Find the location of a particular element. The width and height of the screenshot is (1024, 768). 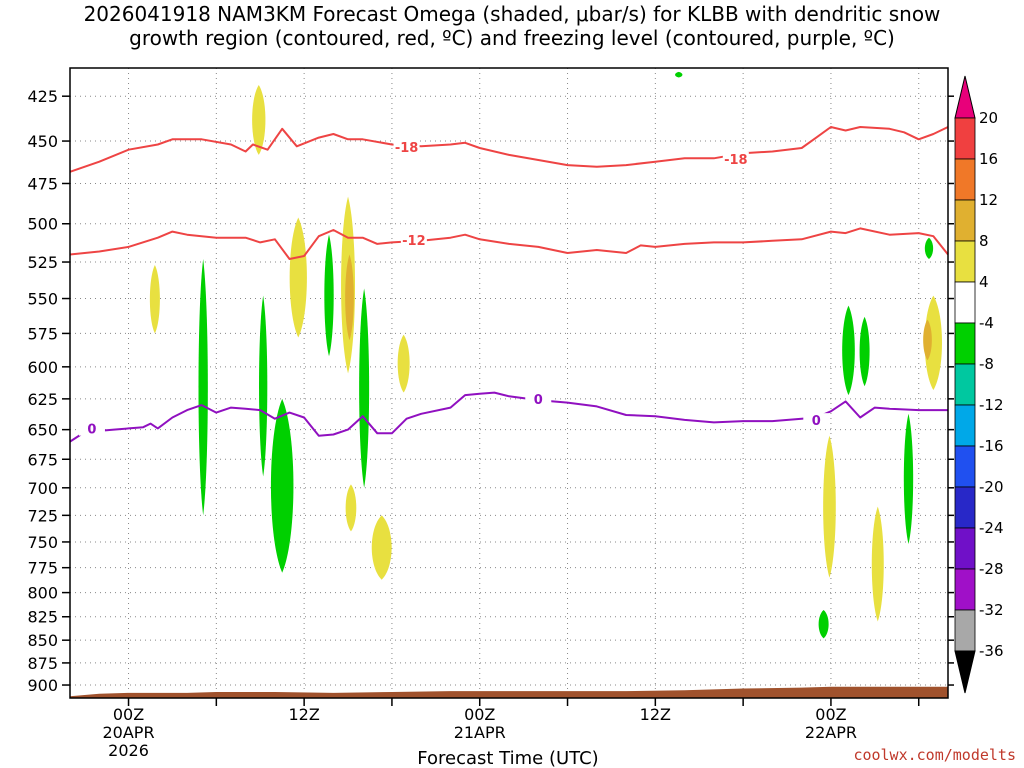

y-tick-label: 900 is located at coordinates (42, 685).